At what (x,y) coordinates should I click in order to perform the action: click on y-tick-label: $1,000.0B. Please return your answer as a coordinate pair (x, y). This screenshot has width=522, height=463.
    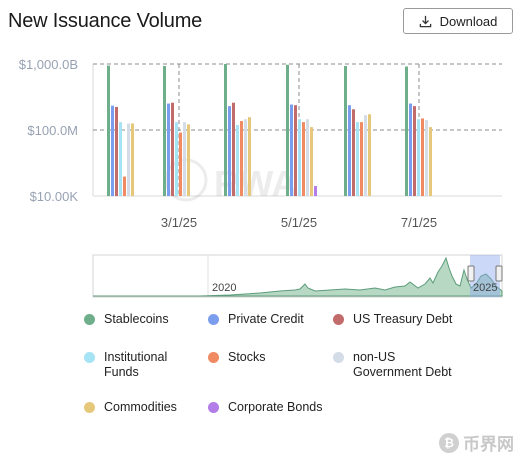
    Looking at the image, I should click on (48, 64).